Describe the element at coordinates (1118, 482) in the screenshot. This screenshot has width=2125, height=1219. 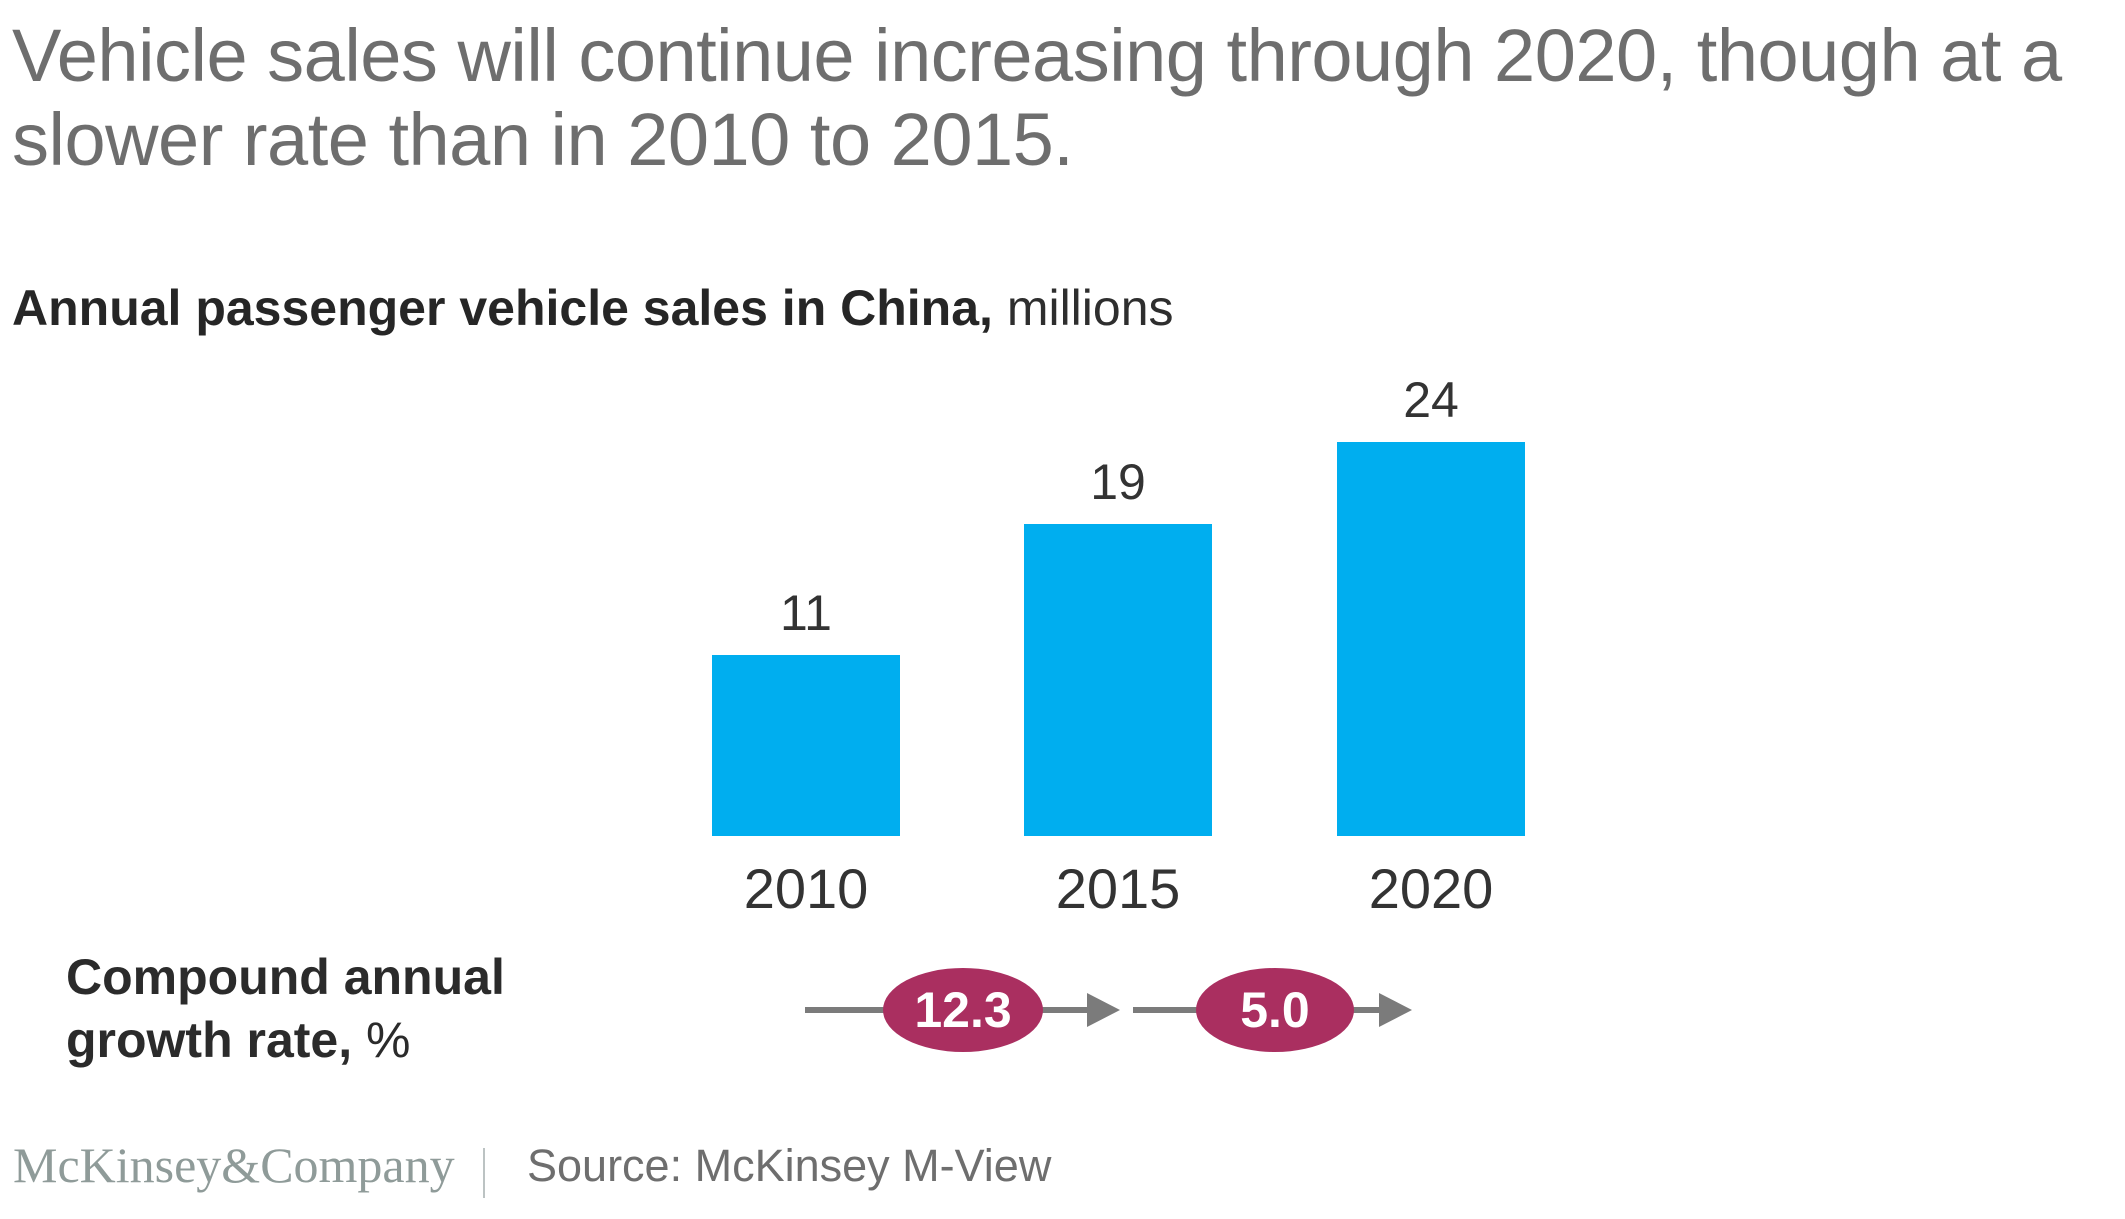
I see `bar-value-label: 19` at that location.